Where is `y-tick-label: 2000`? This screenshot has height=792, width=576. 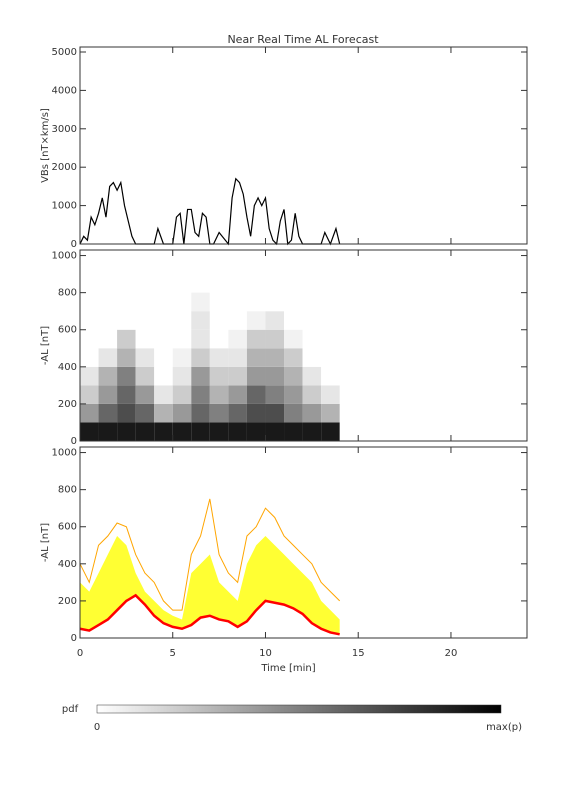 y-tick-label: 2000 is located at coordinates (64, 167).